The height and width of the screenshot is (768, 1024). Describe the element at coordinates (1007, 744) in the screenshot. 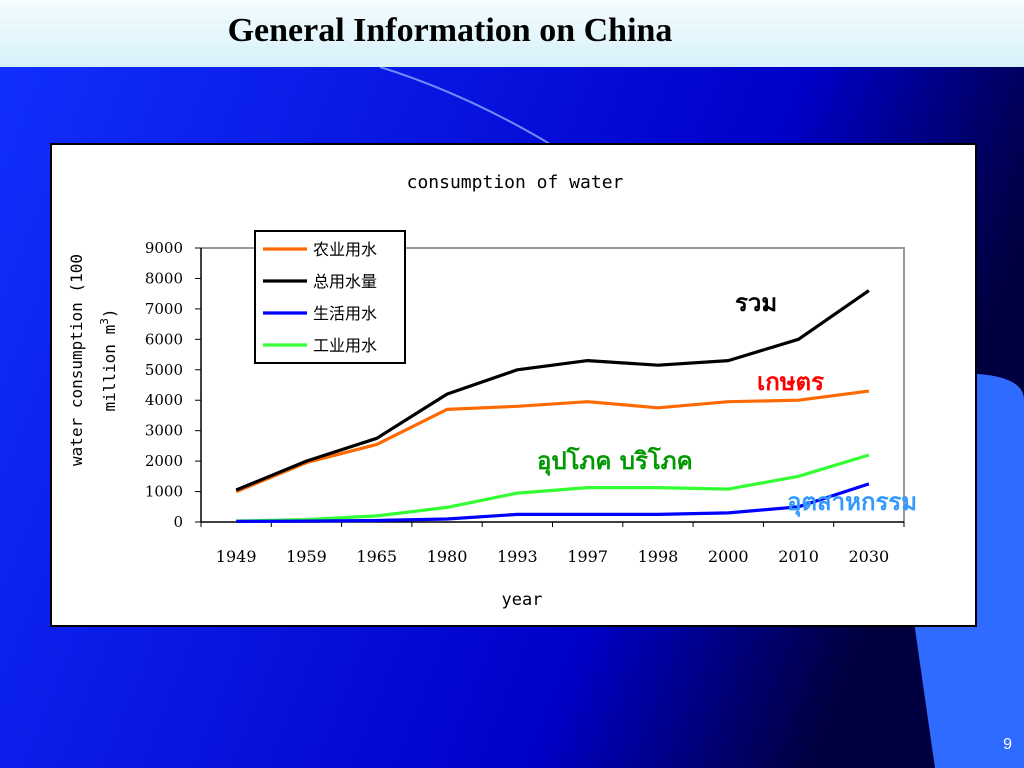

I see `page-number: 9` at that location.